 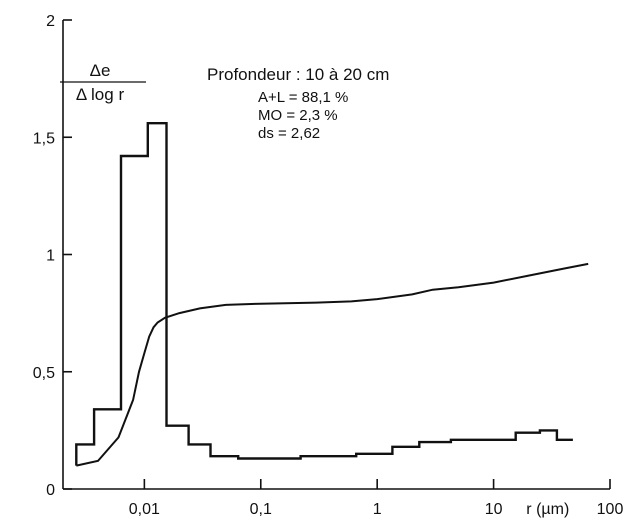 I want to click on y-axis-label-numerator: Δe, so click(x=100, y=70).